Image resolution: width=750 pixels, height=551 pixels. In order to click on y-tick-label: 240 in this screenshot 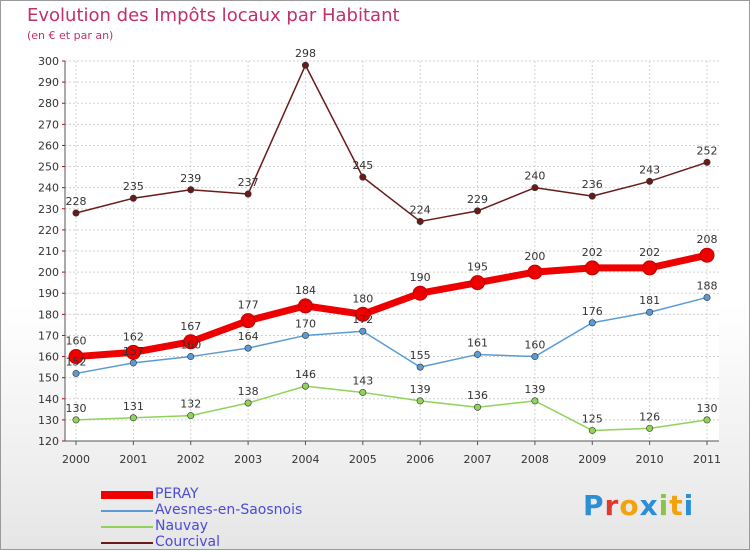, I will do `click(48, 188)`.